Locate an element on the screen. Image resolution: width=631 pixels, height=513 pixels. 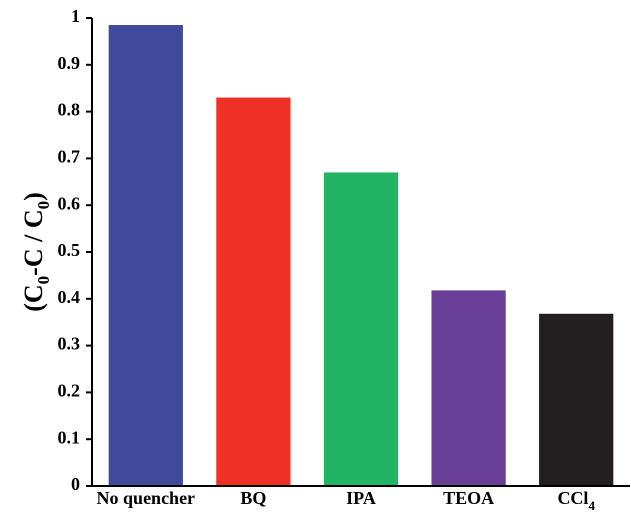
x-category-label: TEOA is located at coordinates (468, 498).